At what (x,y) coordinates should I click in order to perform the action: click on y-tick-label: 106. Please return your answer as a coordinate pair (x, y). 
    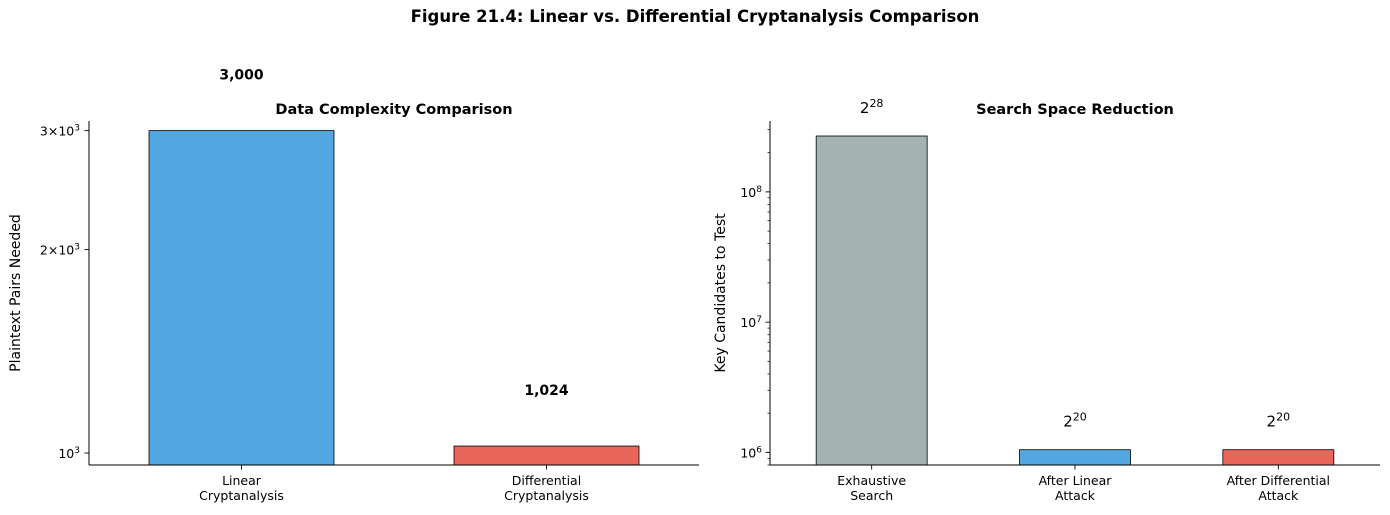
    Looking at the image, I should click on (751, 452).